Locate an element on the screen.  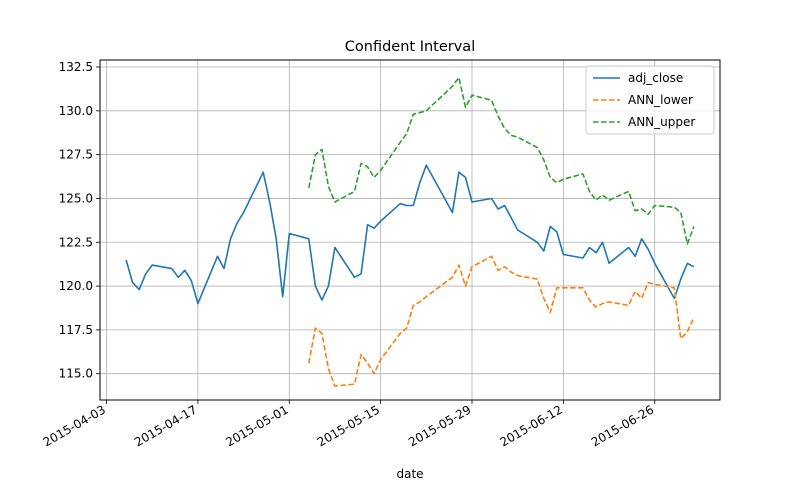
y-tick-label: 130.0 is located at coordinates (76, 111).